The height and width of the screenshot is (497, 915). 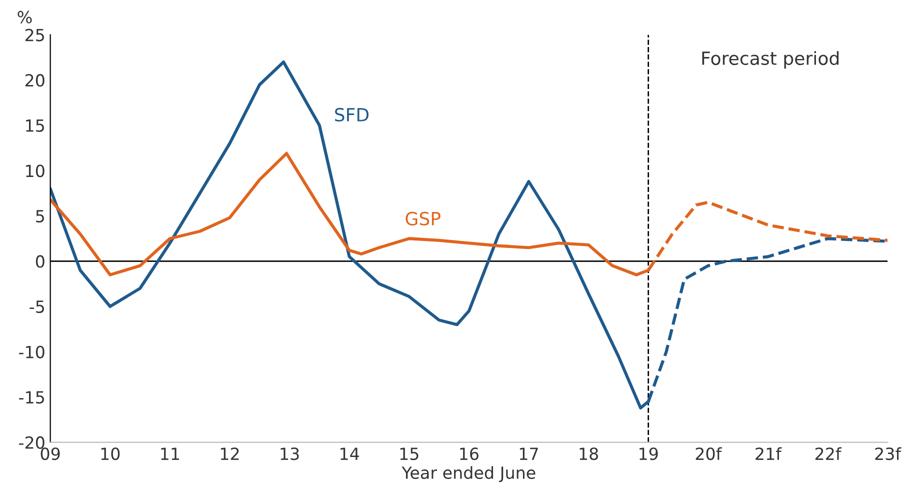 What do you see at coordinates (469, 453) in the screenshot?
I see `x-tick-label: 16` at bounding box center [469, 453].